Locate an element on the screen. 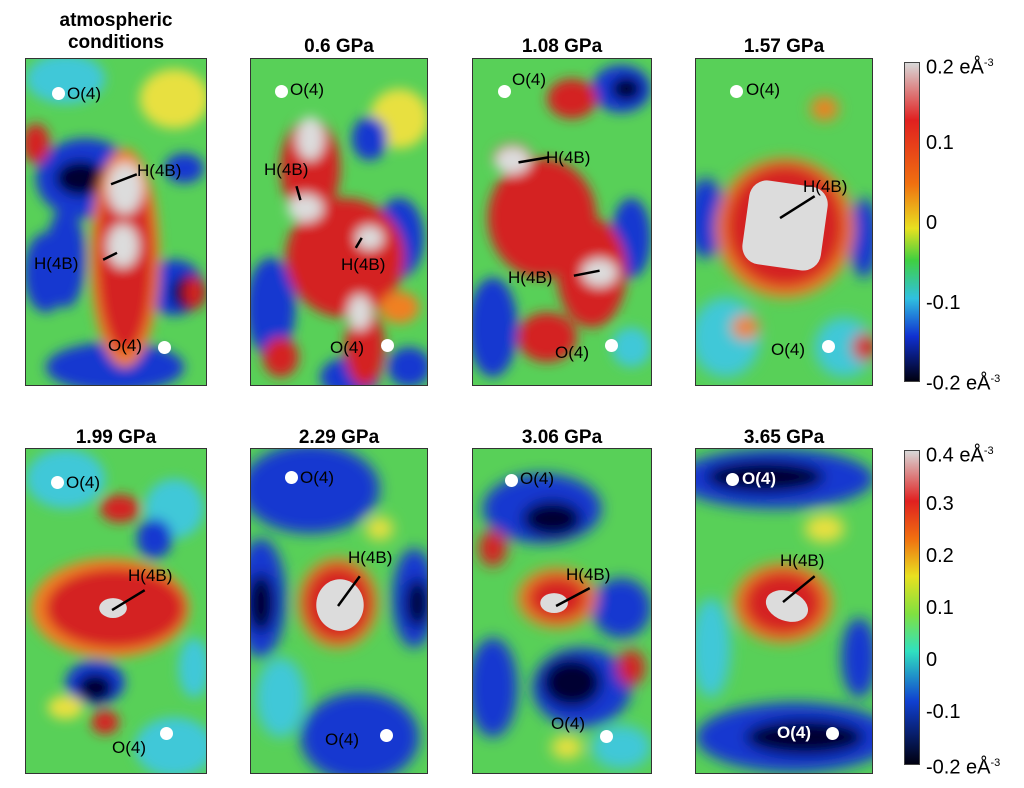 The height and width of the screenshot is (788, 1024). panel-title-2-29: 2.29 GPa is located at coordinates (339, 437).